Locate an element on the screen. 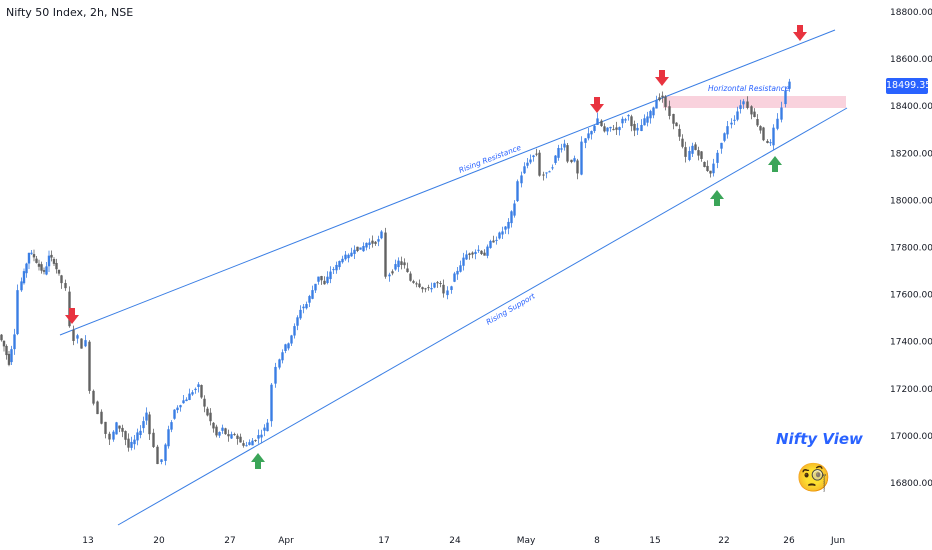  price-tick-label: 17400.00 is located at coordinates (911, 343).